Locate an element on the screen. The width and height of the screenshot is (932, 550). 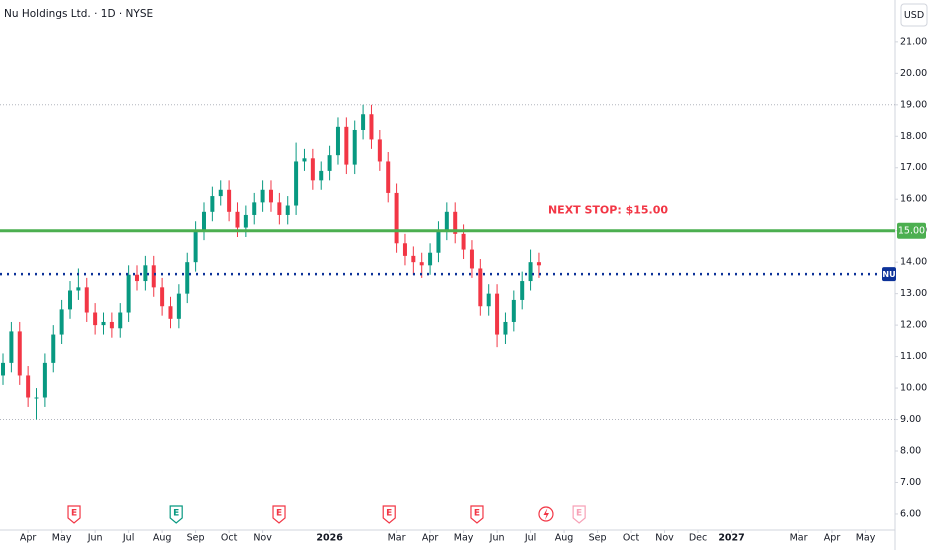
y-tick-label: 10.00 is located at coordinates (913, 388).